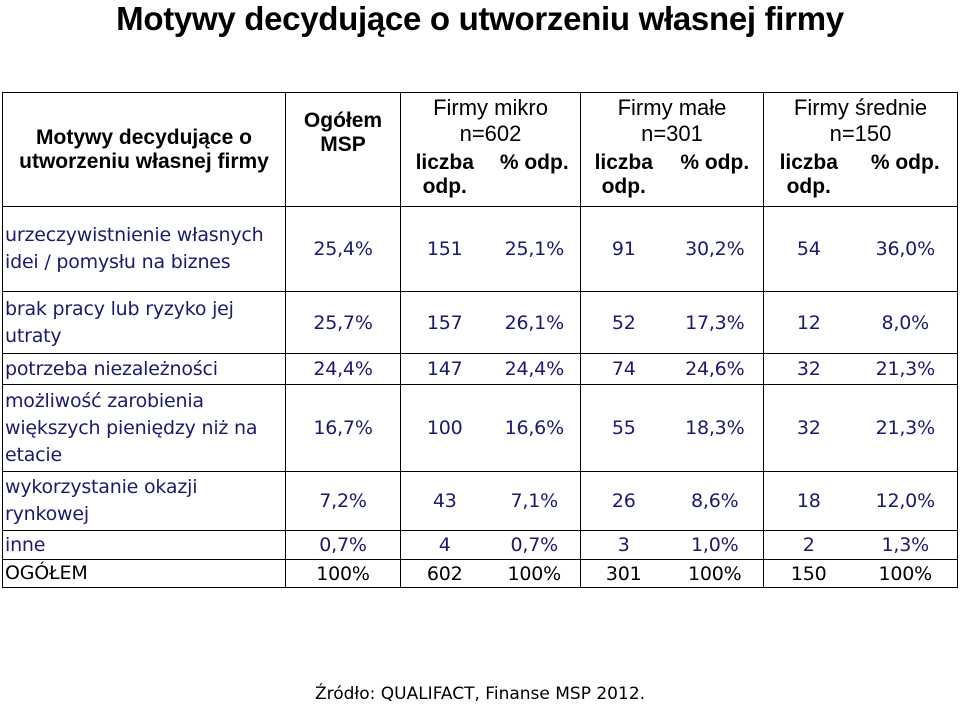 This screenshot has width=960, height=709. What do you see at coordinates (860, 133) in the screenshot?
I see `group-n: n=150` at bounding box center [860, 133].